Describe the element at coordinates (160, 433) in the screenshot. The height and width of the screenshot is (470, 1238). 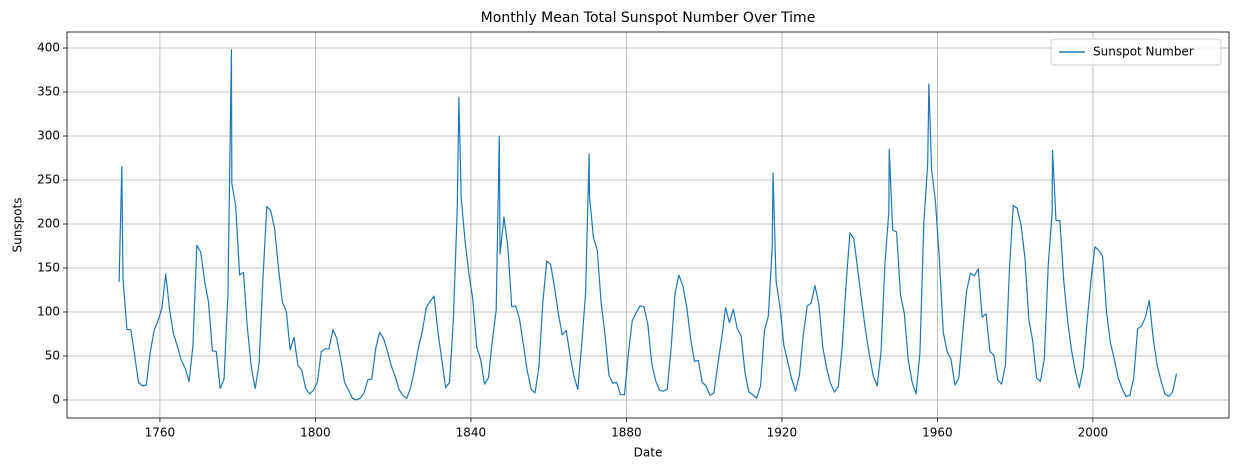
I see `x-tick-label: 1760` at that location.